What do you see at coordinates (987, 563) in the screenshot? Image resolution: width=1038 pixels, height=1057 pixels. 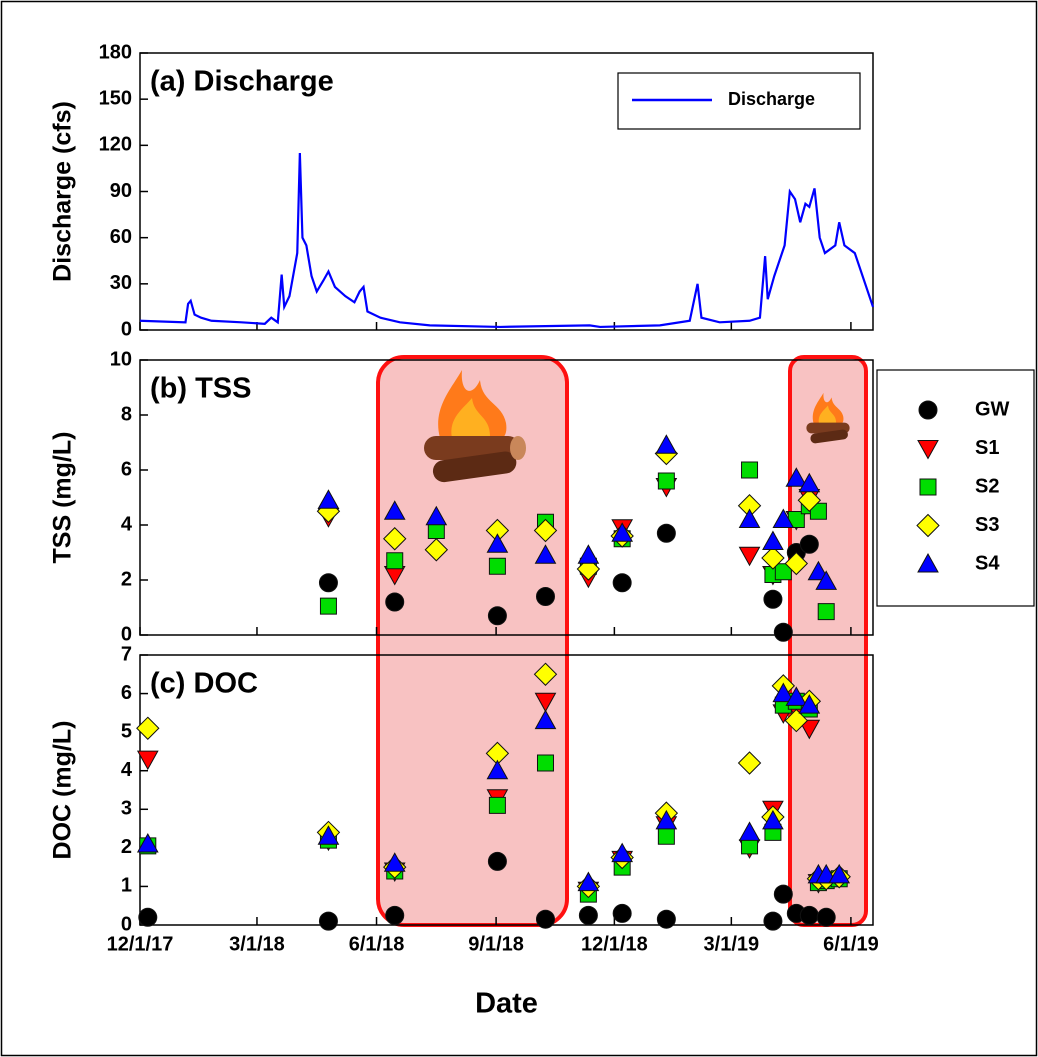 I see `legend-label: S4` at bounding box center [987, 563].